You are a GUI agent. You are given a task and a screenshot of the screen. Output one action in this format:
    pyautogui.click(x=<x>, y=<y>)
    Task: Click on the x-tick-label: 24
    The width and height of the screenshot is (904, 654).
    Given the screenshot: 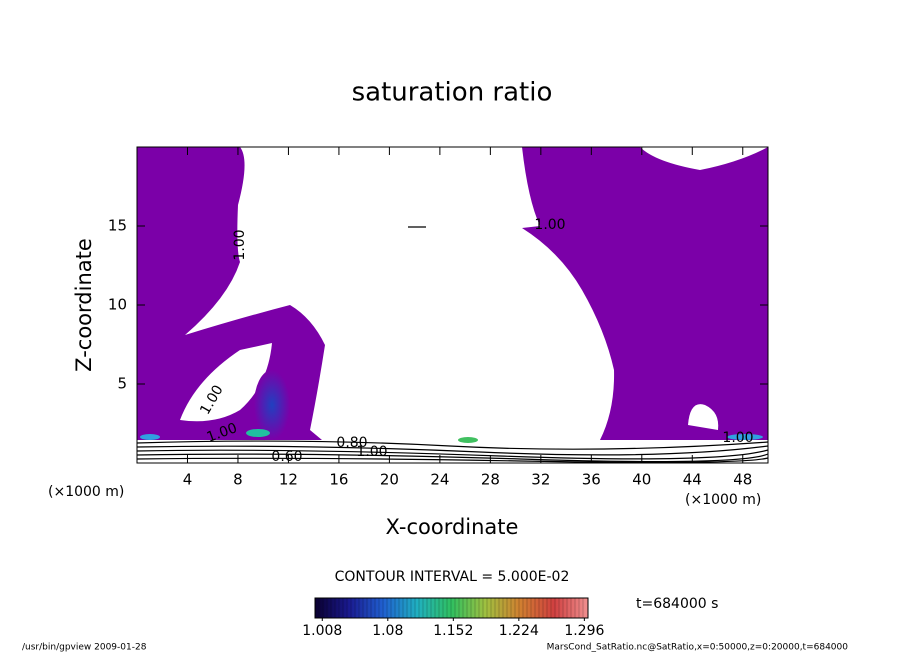 What is the action you would take?
    pyautogui.click(x=439, y=480)
    